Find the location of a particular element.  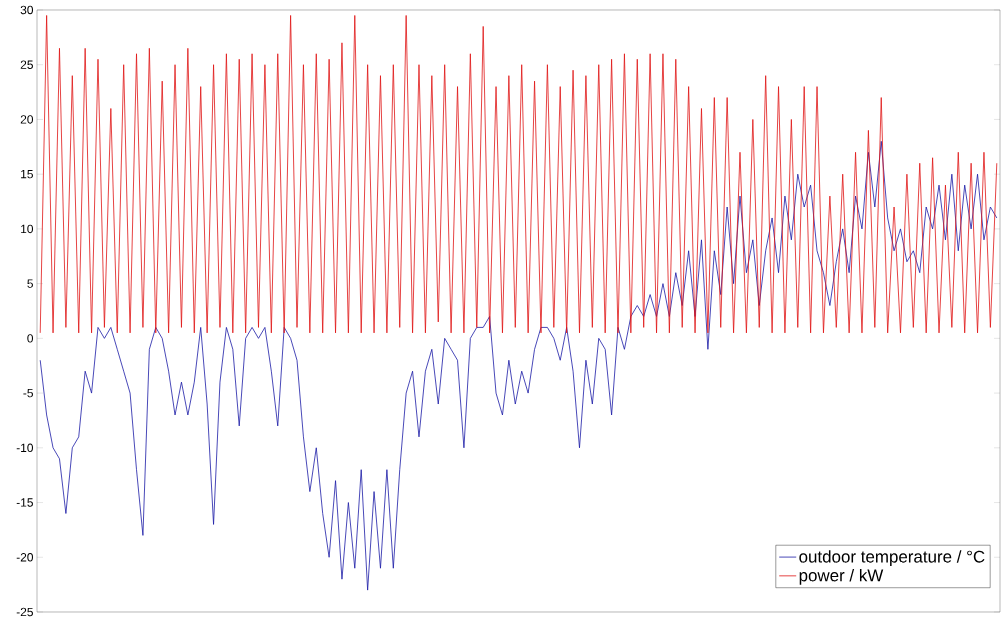

y-tick-label: 10 is located at coordinates (27, 229).